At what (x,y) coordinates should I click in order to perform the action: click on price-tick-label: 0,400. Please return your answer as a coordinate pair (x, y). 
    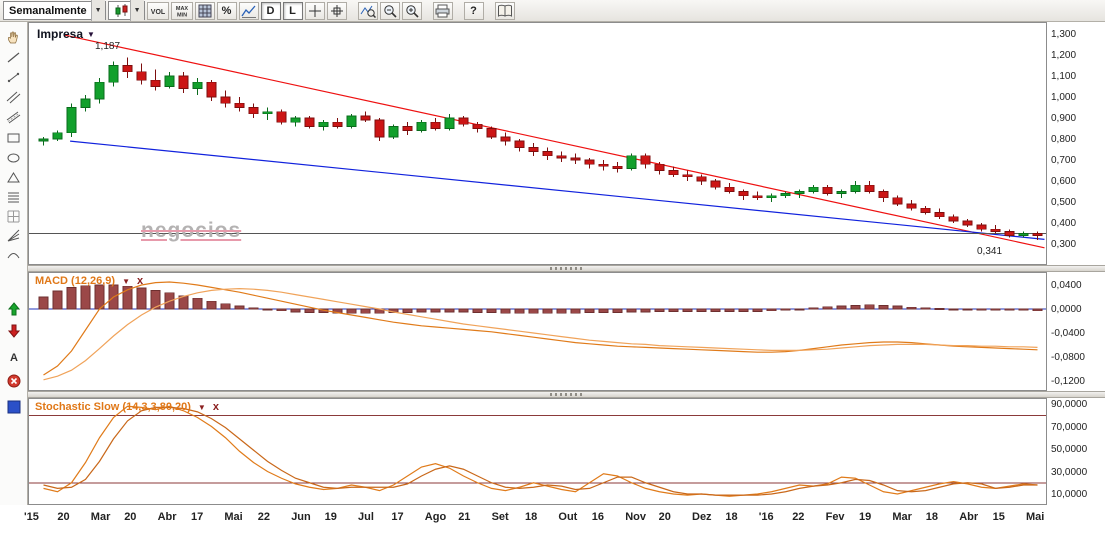
    Looking at the image, I should click on (1064, 223).